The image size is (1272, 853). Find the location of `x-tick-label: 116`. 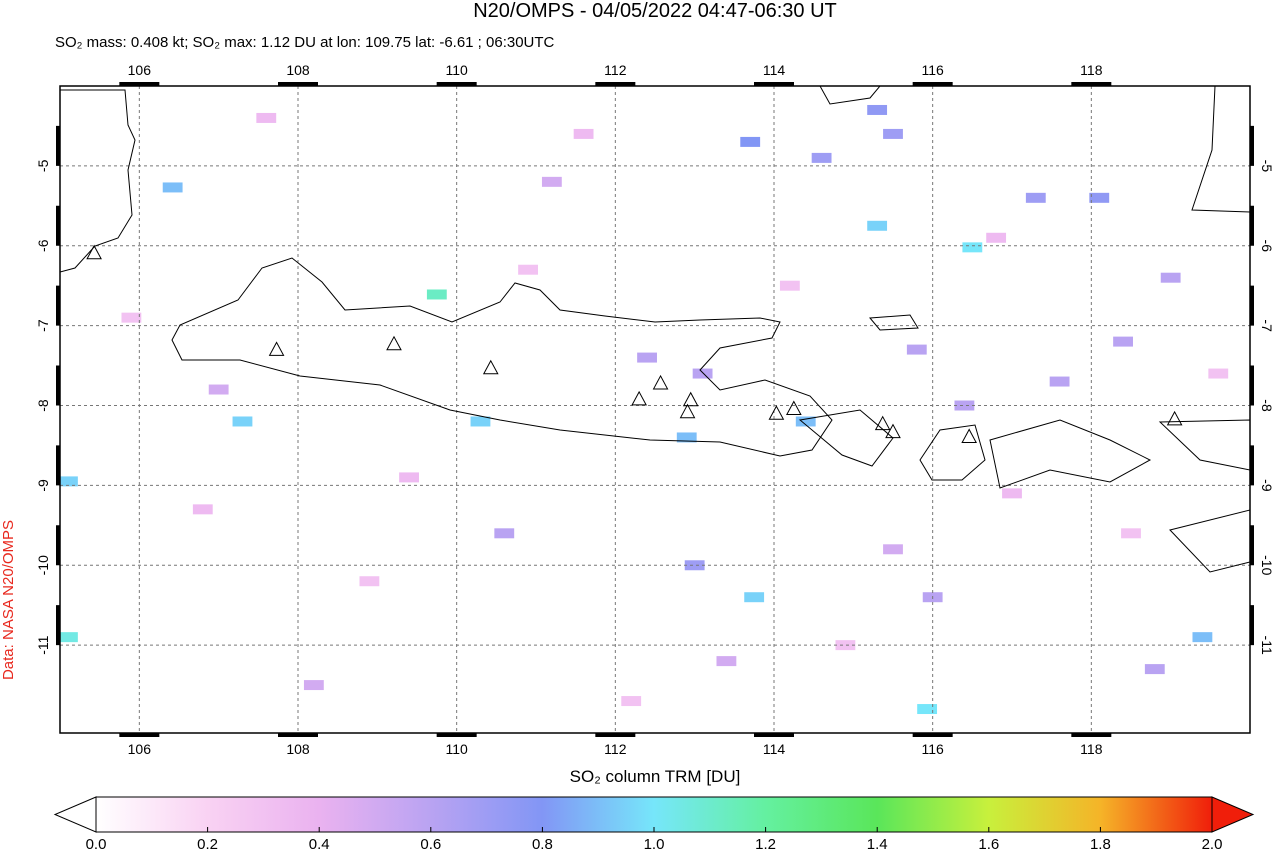

x-tick-label: 116 is located at coordinates (933, 749).